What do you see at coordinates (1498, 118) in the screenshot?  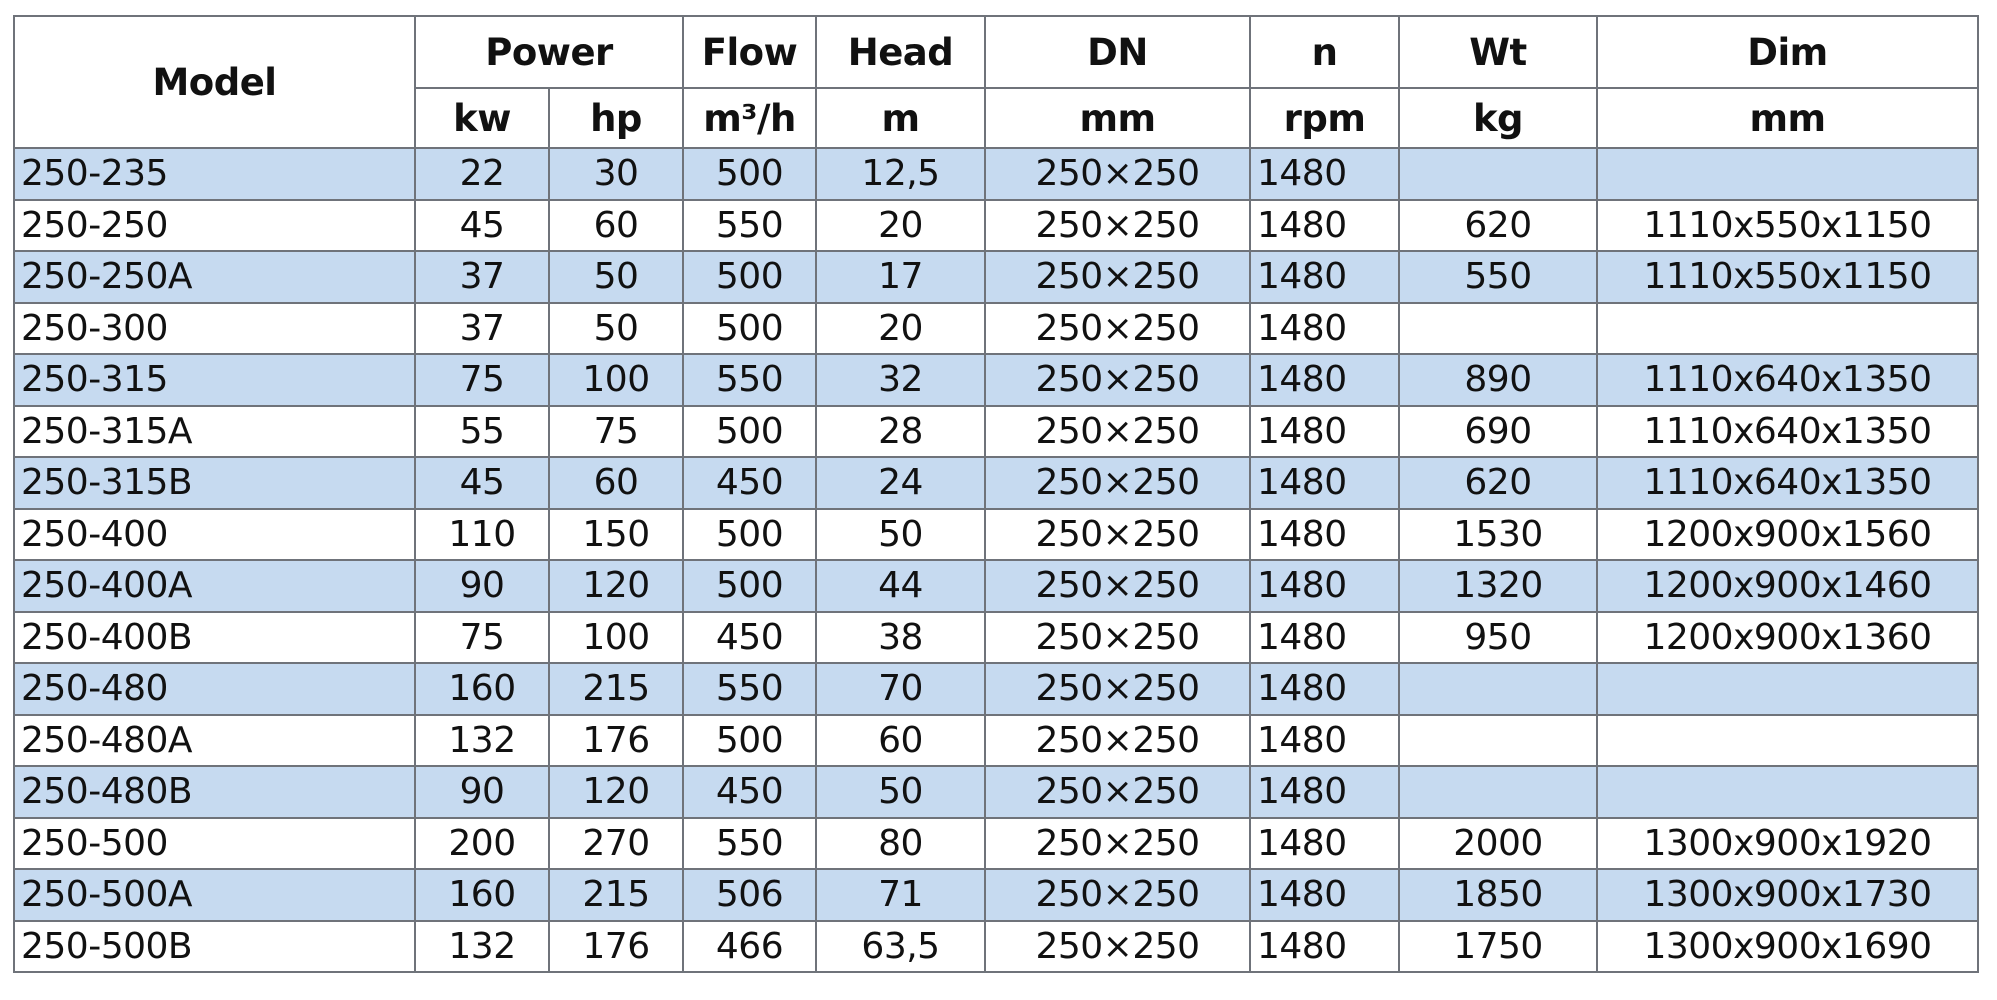 I see `unit-wt: kg` at bounding box center [1498, 118].